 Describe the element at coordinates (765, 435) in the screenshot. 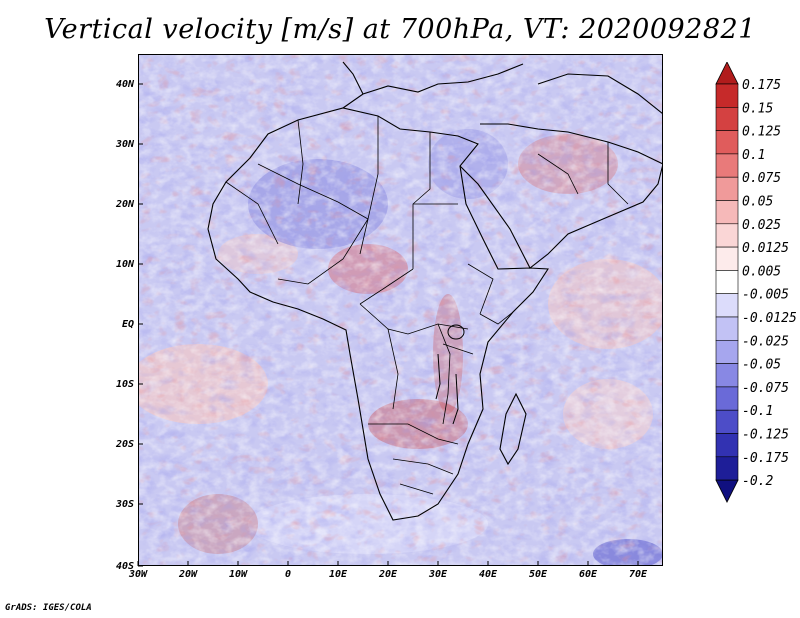

I see `colorbar-level-label: -0.125` at that location.